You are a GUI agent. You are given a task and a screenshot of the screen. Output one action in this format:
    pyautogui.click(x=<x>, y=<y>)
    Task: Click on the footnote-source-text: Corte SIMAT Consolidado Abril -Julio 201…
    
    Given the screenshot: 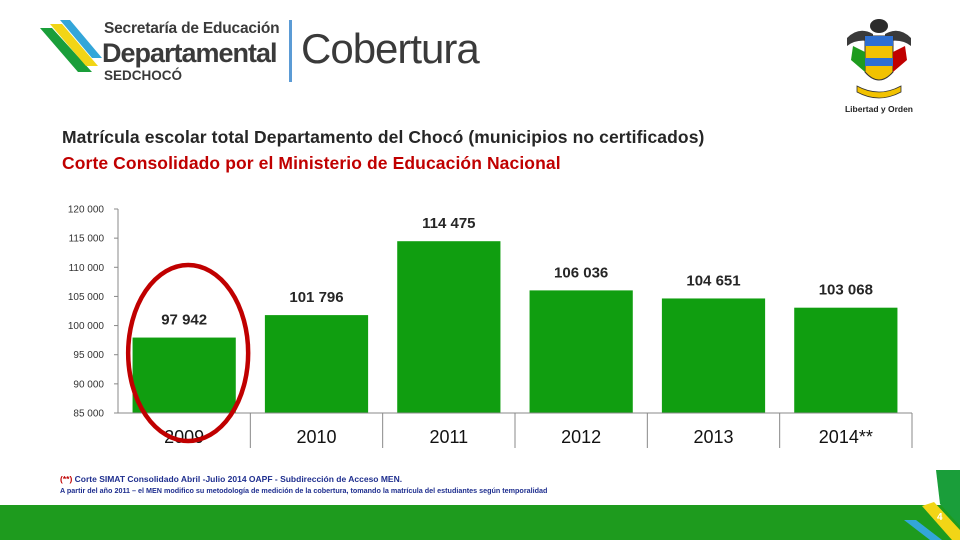 What is the action you would take?
    pyautogui.click(x=237, y=479)
    